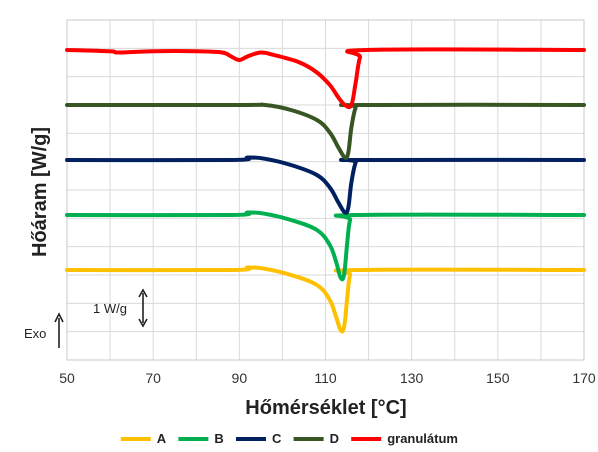  I want to click on legend-label: C, so click(277, 438).